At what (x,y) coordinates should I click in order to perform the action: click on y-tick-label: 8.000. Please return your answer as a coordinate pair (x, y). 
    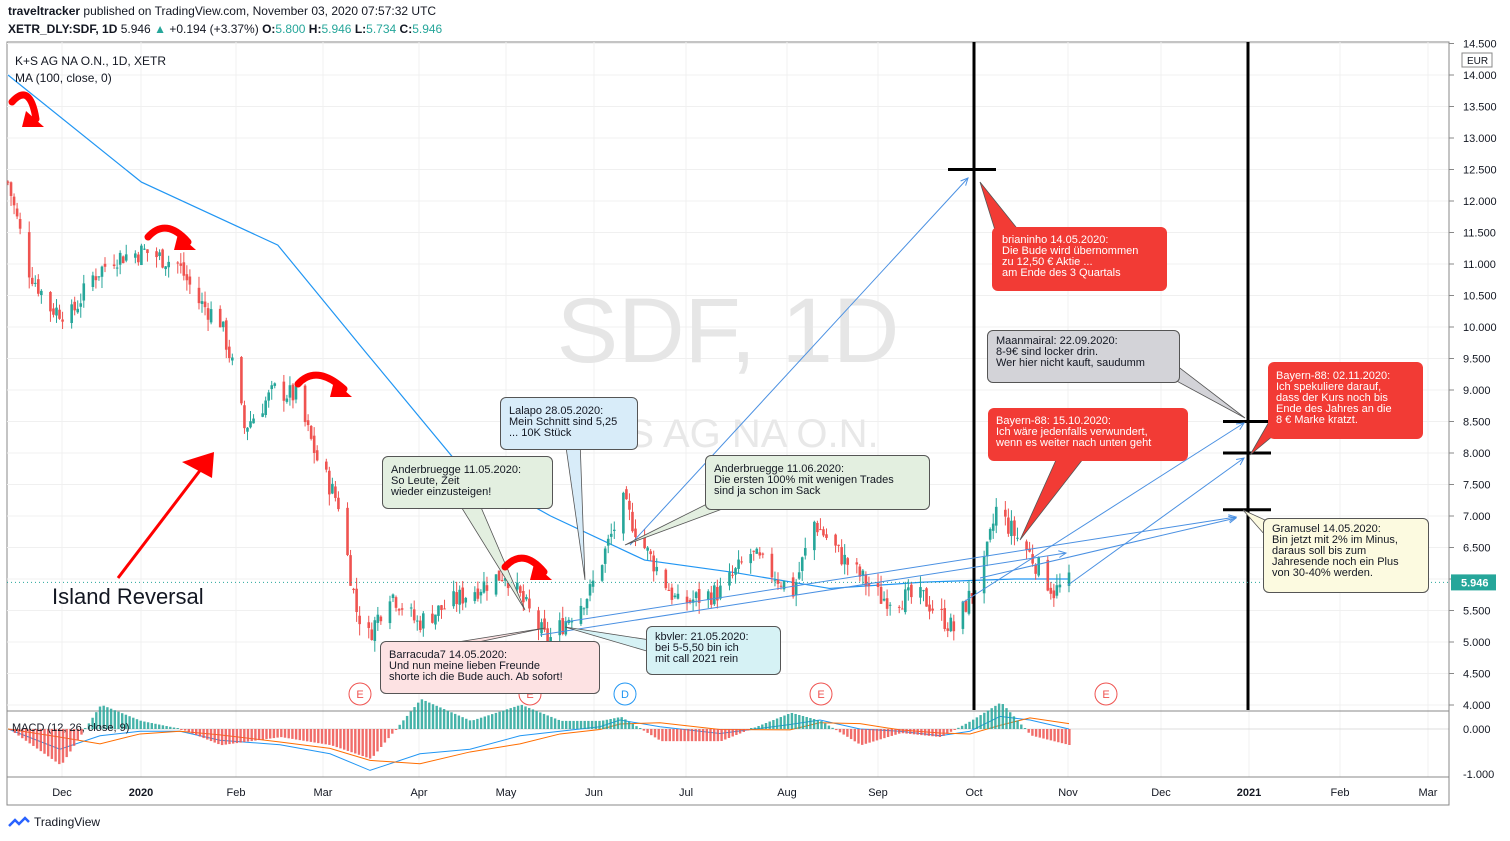
    Looking at the image, I should click on (1477, 454).